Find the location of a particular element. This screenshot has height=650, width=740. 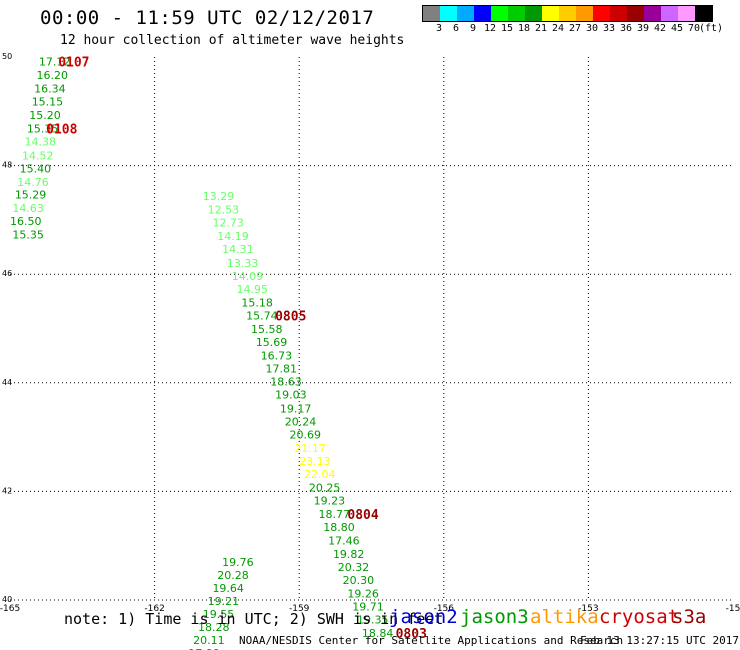

legend-label: 18 is located at coordinates (524, 28).